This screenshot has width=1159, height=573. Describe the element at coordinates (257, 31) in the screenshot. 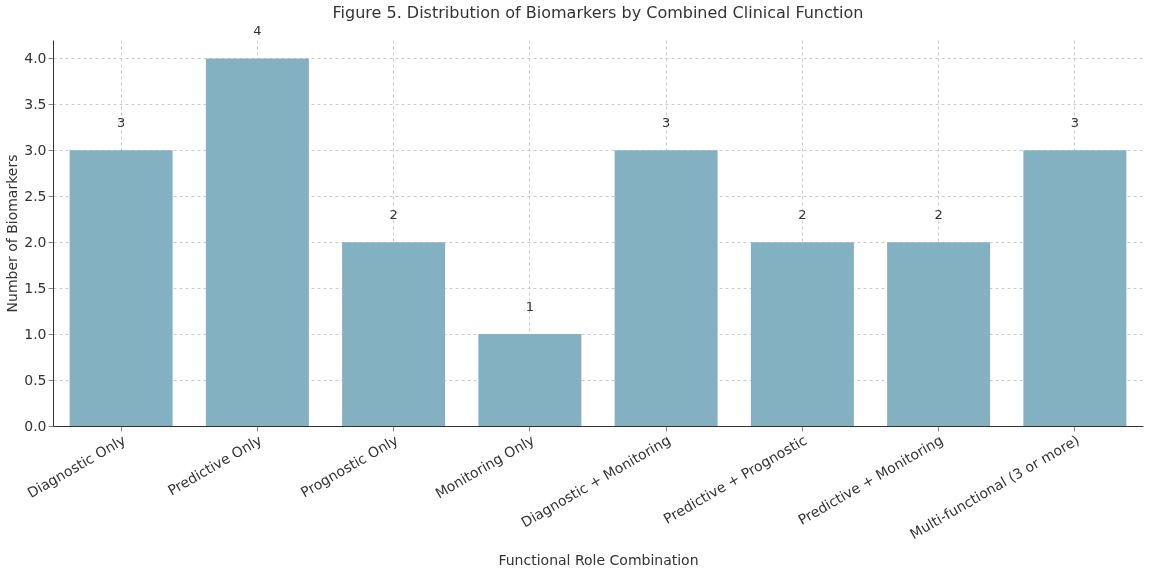

I see `data-label: 4` at that location.